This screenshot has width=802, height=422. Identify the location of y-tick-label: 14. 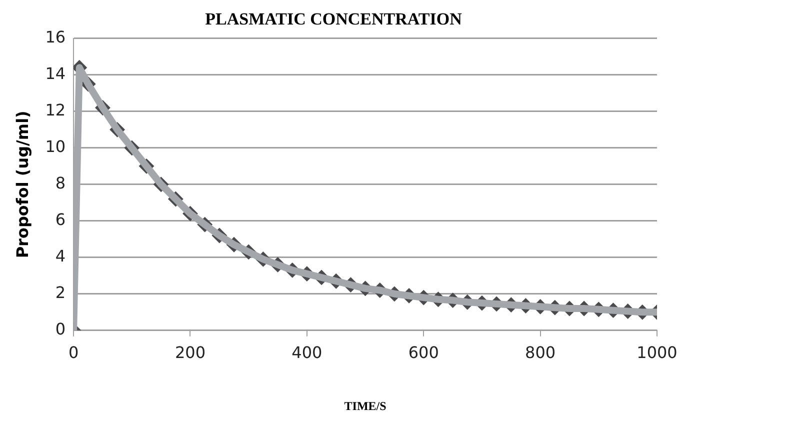
(55, 74).